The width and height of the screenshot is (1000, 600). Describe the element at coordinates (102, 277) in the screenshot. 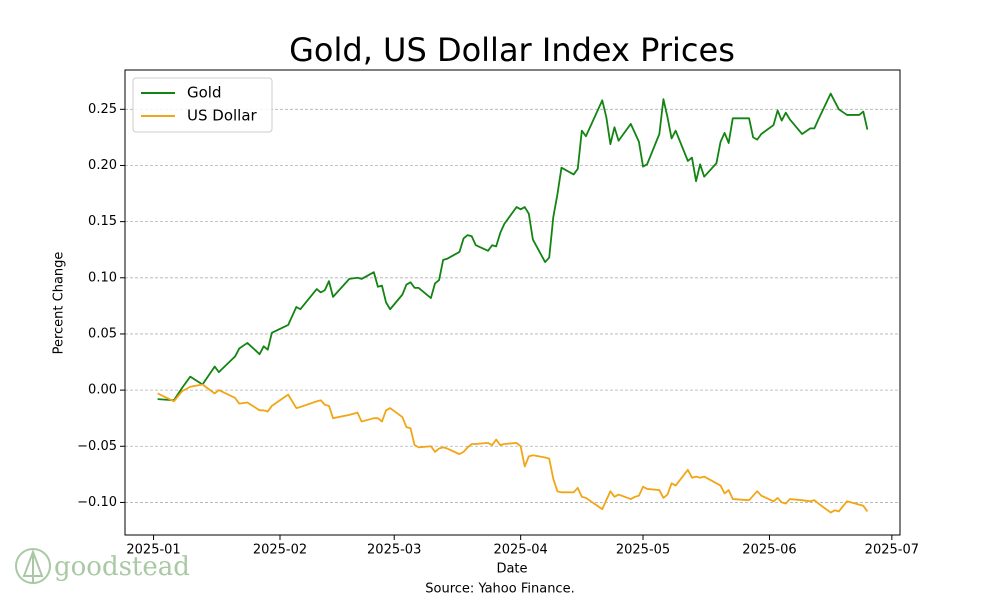

I see `y-tick-label: 0.10` at that location.